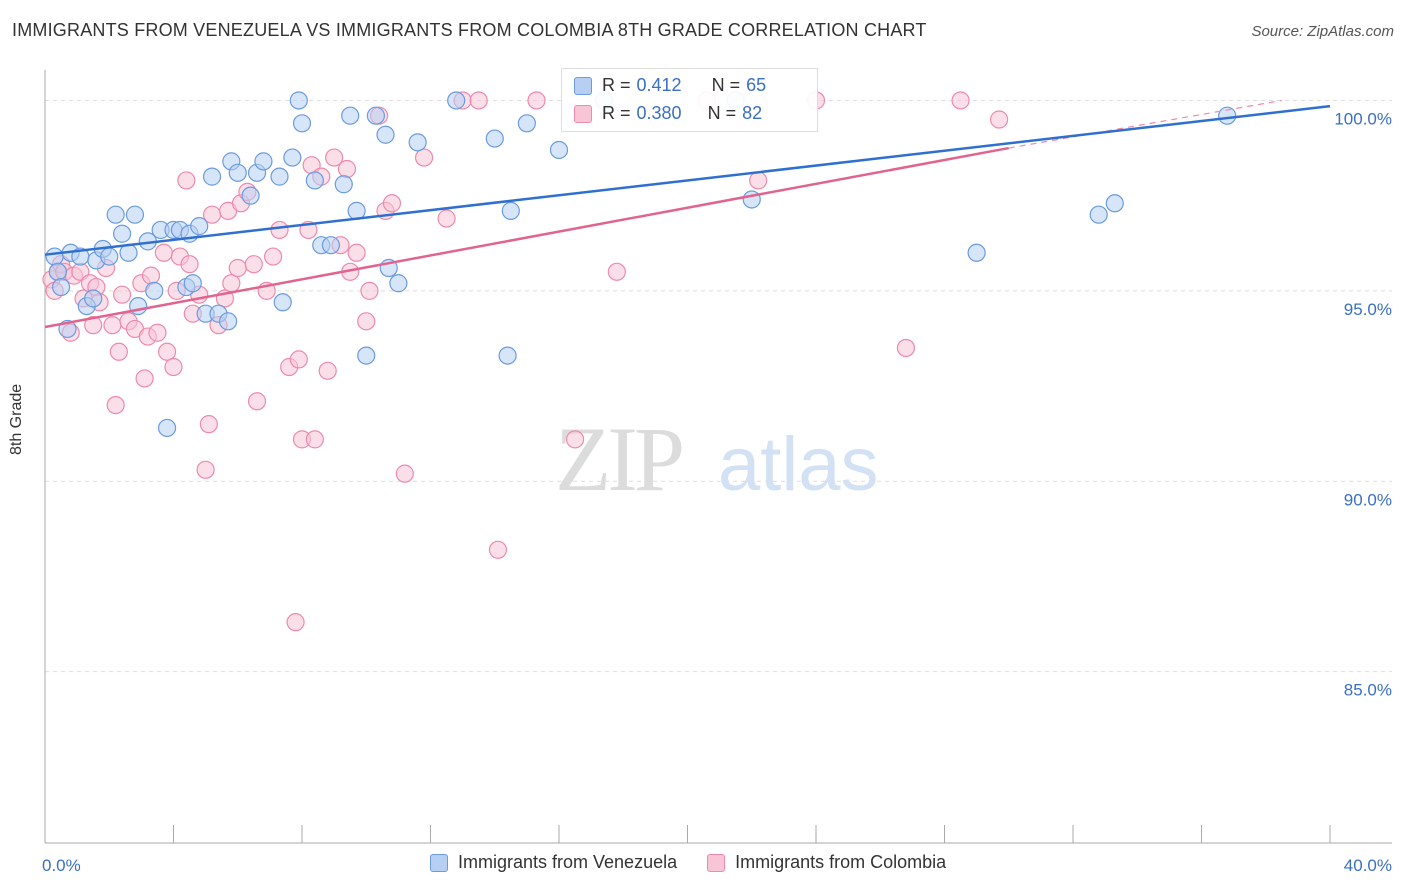 Image resolution: width=1406 pixels, height=892 pixels. What do you see at coordinates (1368, 499) in the screenshot?
I see `y-tick-label: 90.0%` at bounding box center [1368, 499].